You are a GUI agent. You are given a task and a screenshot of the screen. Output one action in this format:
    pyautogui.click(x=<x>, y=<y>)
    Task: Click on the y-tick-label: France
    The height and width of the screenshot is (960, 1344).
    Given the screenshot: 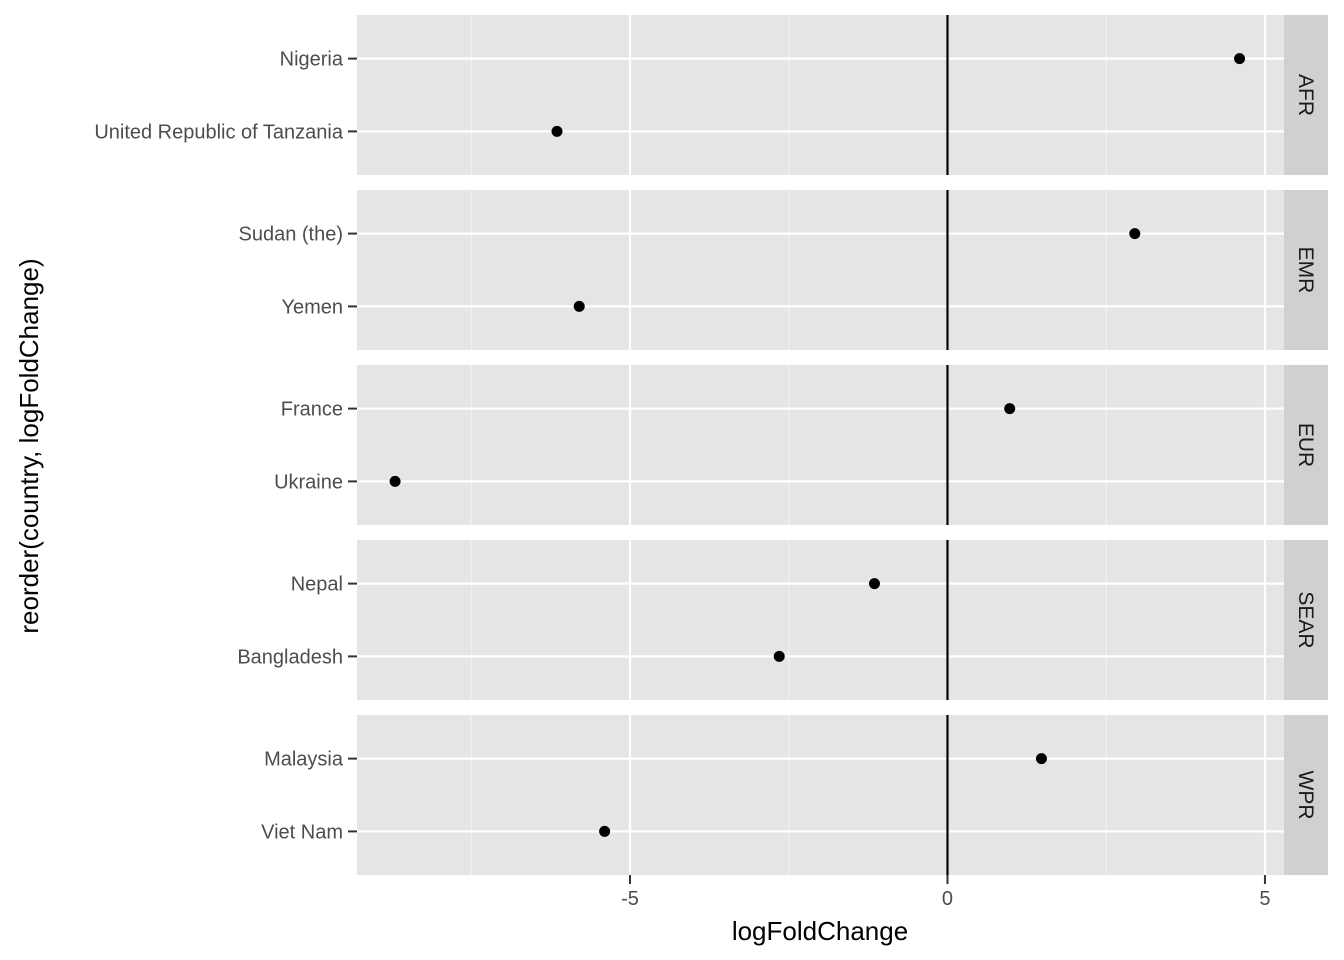 What is the action you would take?
    pyautogui.click(x=312, y=410)
    